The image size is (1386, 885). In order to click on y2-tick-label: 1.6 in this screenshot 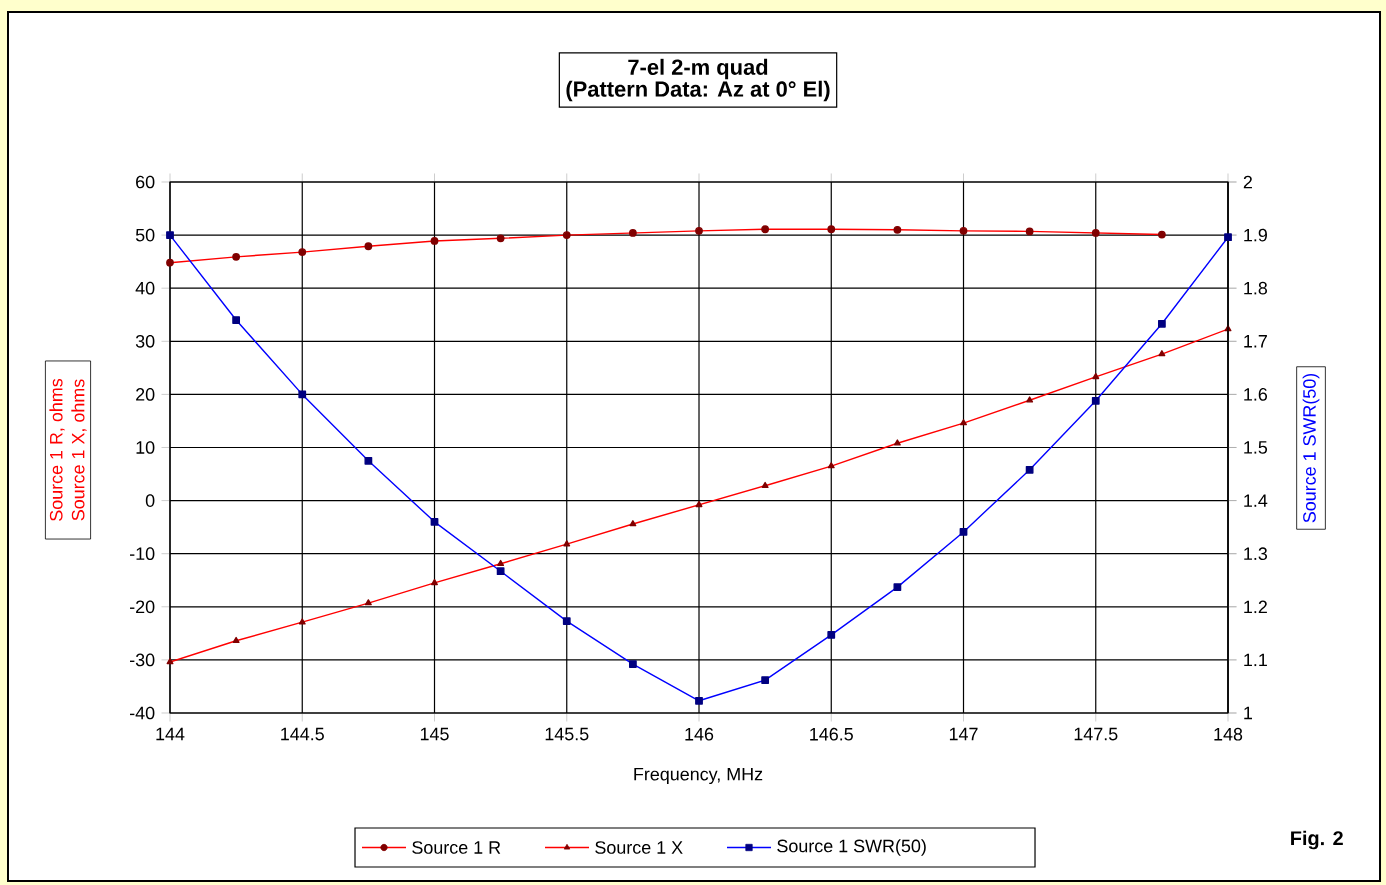, I will do `click(1256, 394)`.